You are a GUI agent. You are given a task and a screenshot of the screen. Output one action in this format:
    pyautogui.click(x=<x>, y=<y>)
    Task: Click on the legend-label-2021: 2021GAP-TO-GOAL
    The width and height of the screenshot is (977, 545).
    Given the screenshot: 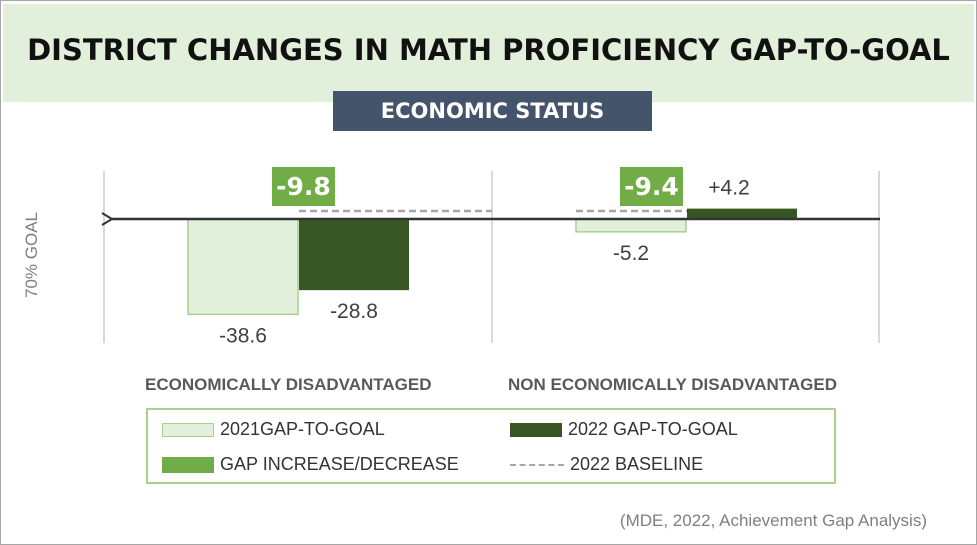 What is the action you would take?
    pyautogui.click(x=302, y=429)
    